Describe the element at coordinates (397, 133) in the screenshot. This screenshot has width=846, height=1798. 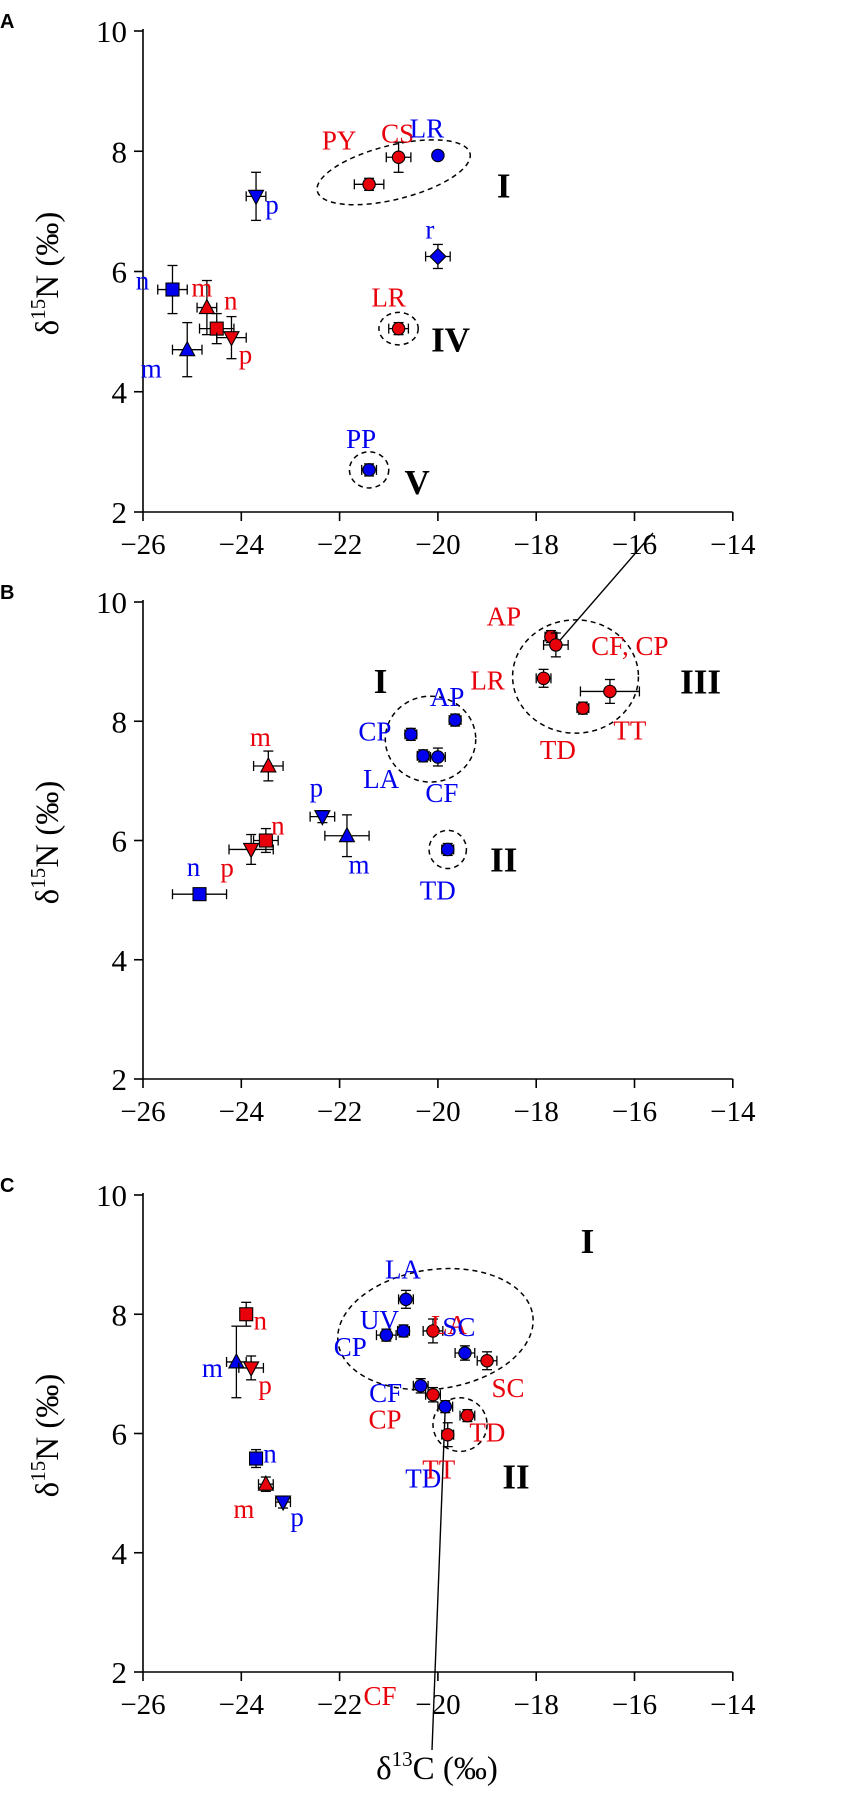
I see `point-label: CS` at that location.